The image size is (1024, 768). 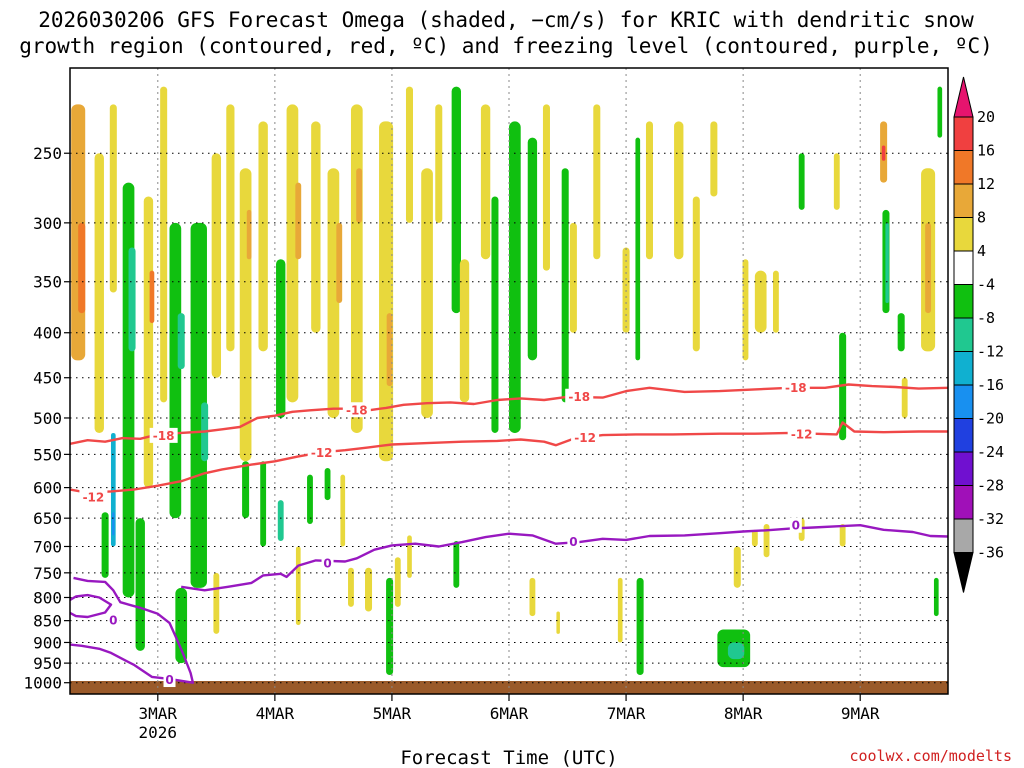 What do you see at coordinates (158, 713) in the screenshot?
I see `x-tick-label: 3MAR` at bounding box center [158, 713].